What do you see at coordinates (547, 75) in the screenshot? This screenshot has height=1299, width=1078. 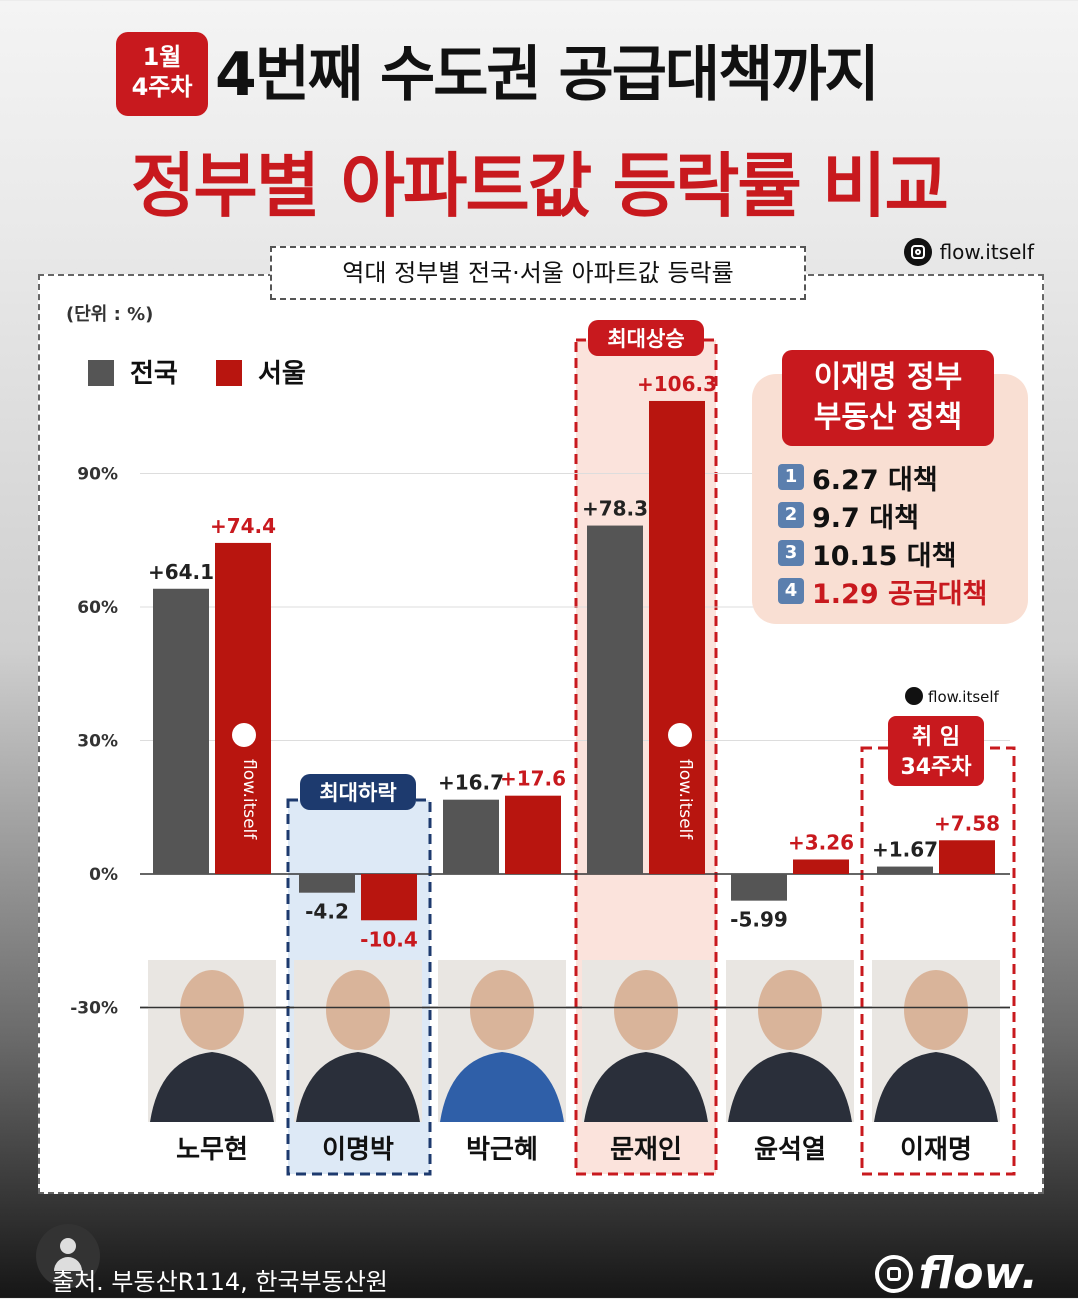 I see `title-line-1: 4번째 수도권 공급대책까지` at bounding box center [547, 75].